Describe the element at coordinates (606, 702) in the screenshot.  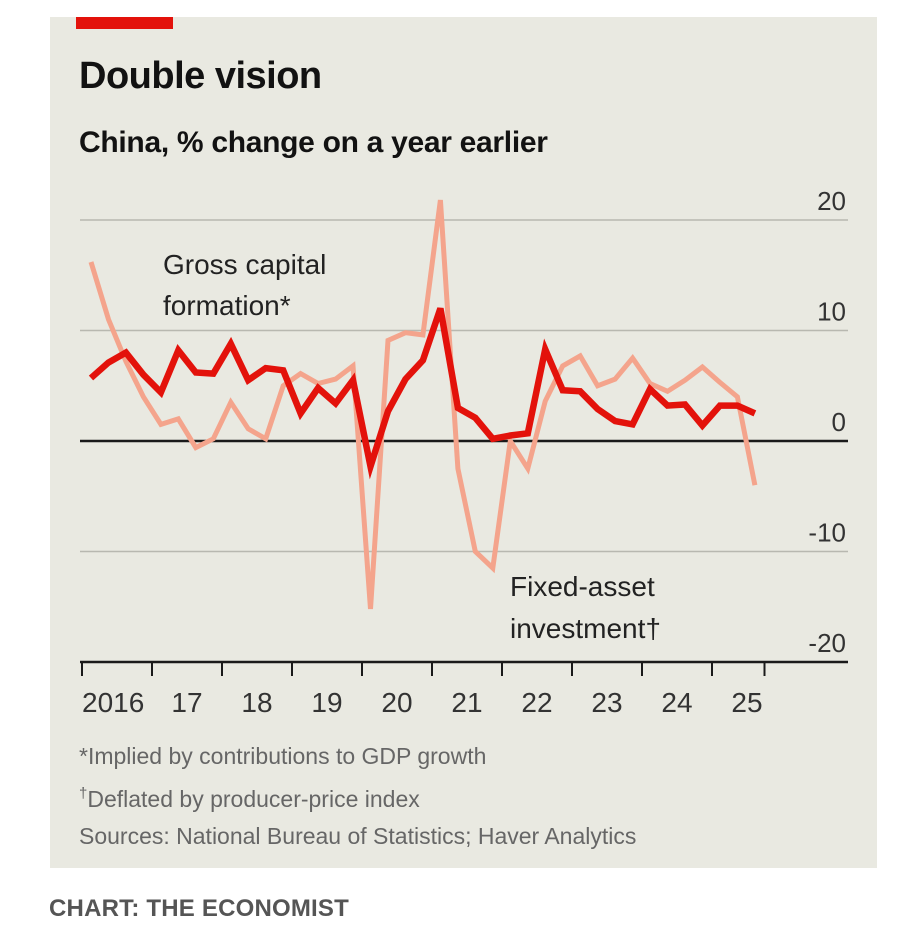
I see `x-tick-label: 23` at that location.